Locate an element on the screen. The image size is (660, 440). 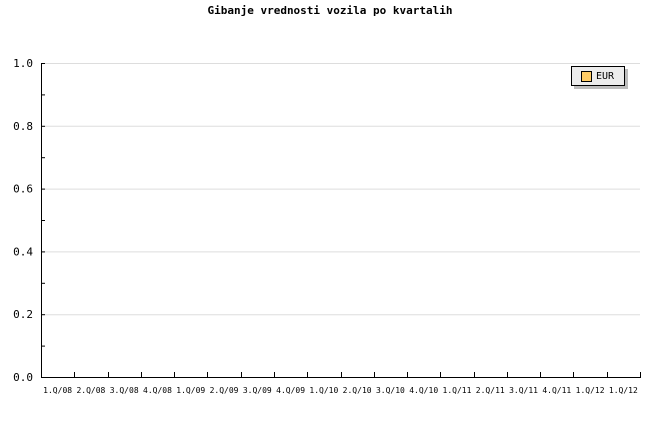
x-tick-label: 1.Q/10 is located at coordinates (323, 390).